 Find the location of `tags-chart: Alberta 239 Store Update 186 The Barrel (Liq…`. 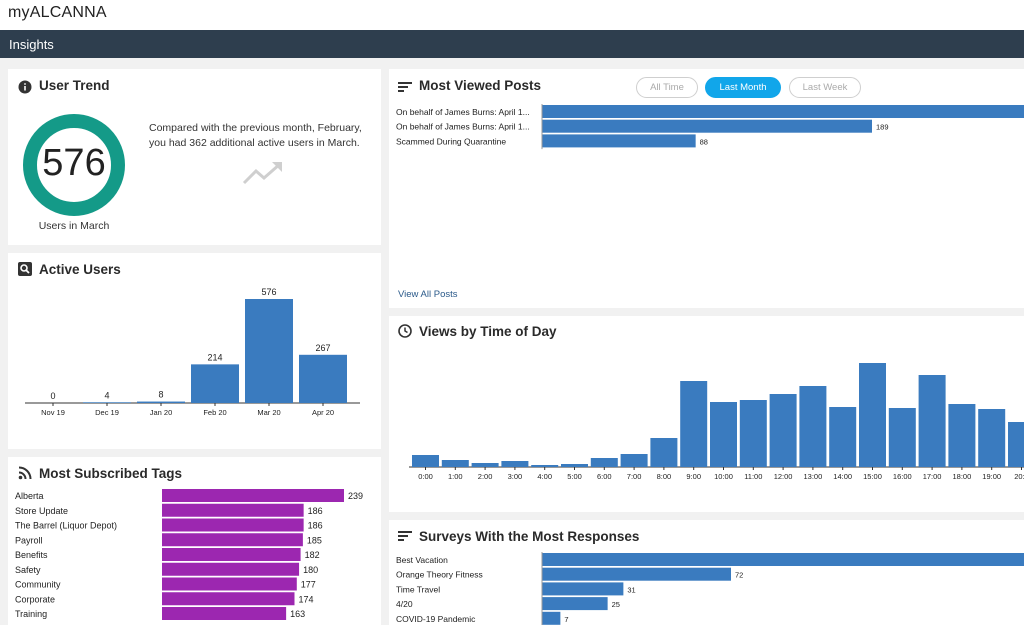

tags-chart: Alberta 239 Store Update 186 The Barrel (Liq… is located at coordinates (189, 554).